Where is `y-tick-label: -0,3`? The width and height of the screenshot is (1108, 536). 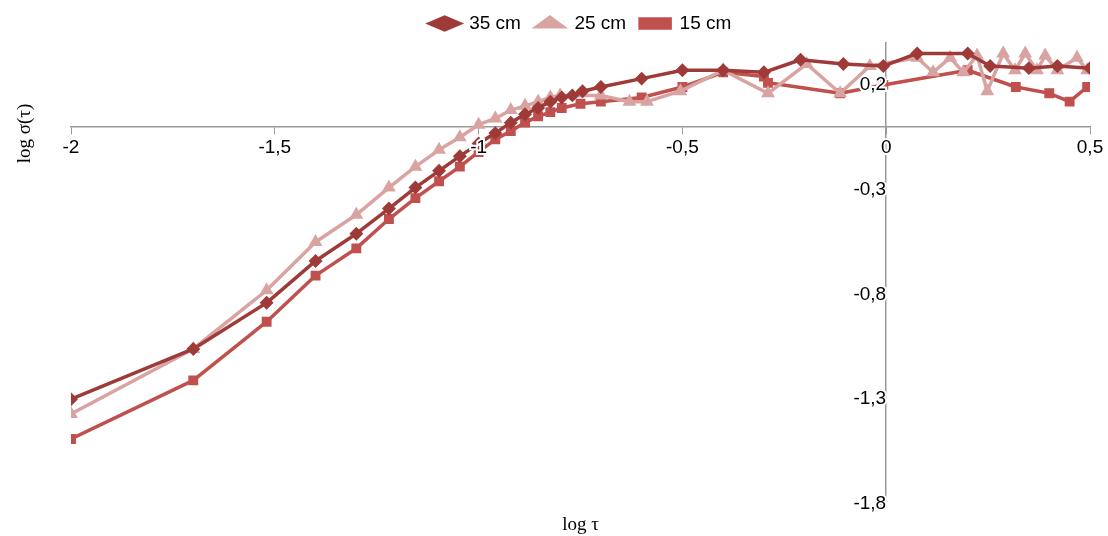 y-tick-label: -0,3 is located at coordinates (870, 188).